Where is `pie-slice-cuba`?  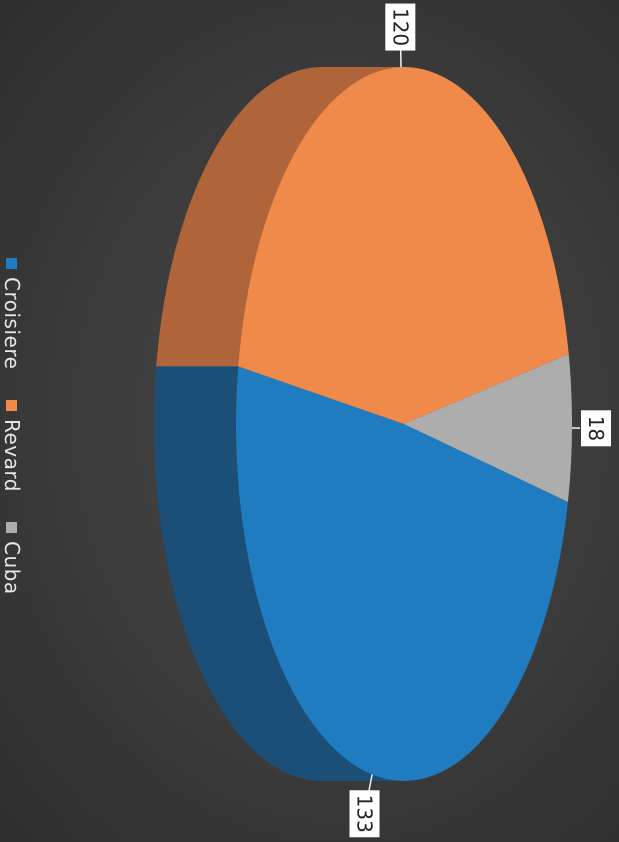
pie-slice-cuba is located at coordinates (488, 428).